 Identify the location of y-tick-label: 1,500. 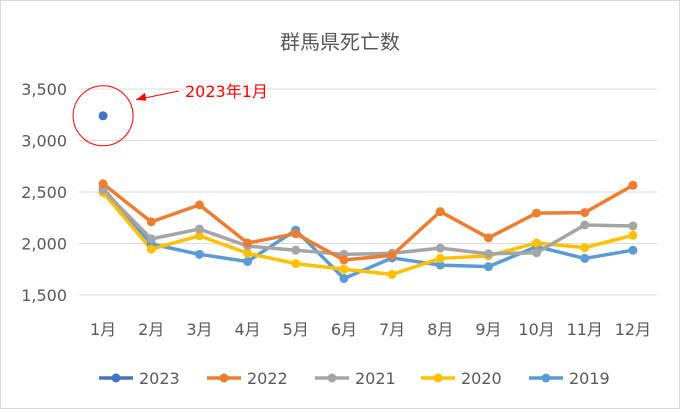
(44, 295).